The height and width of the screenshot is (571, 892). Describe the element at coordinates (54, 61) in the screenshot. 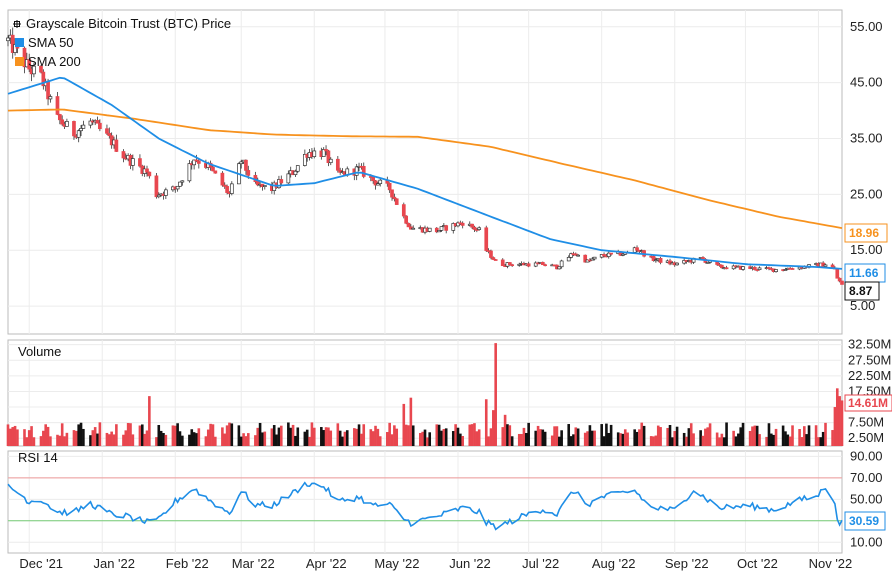

I see `legend-sma200: SMA 200` at that location.